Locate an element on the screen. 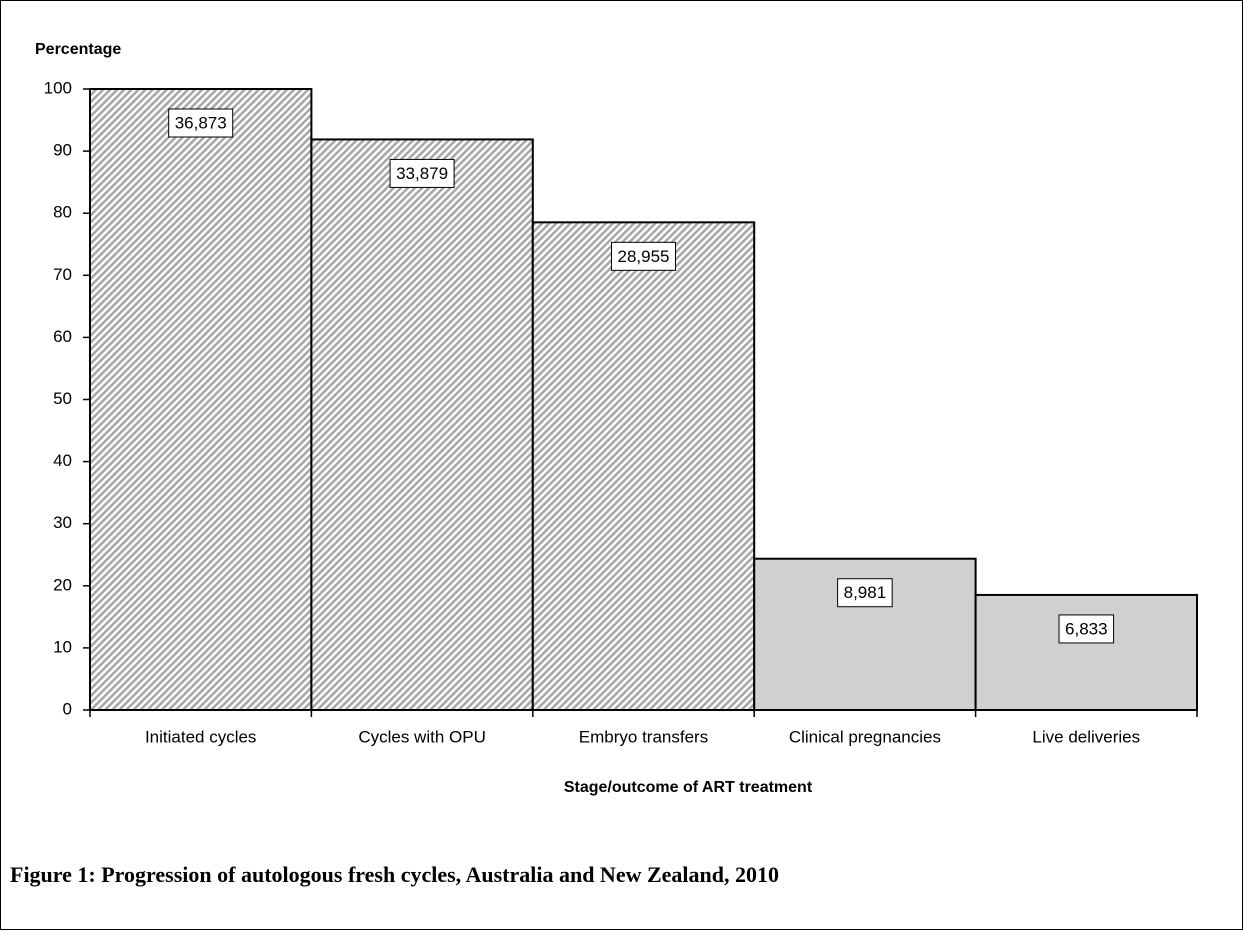 This screenshot has width=1244, height=931. value-label: 8,981 is located at coordinates (865, 592).